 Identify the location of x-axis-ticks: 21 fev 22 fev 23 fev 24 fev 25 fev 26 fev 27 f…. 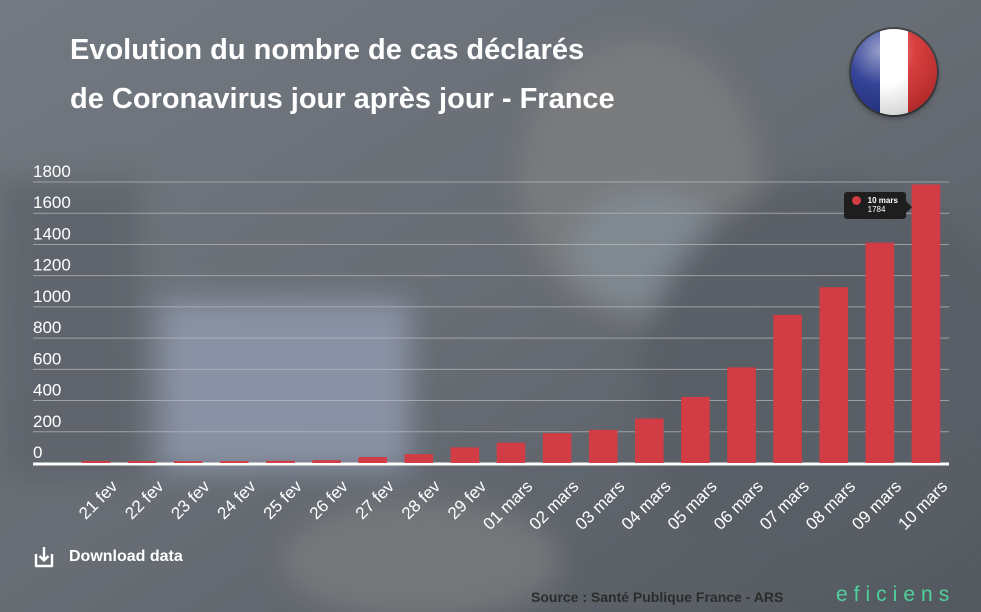
(513, 505).